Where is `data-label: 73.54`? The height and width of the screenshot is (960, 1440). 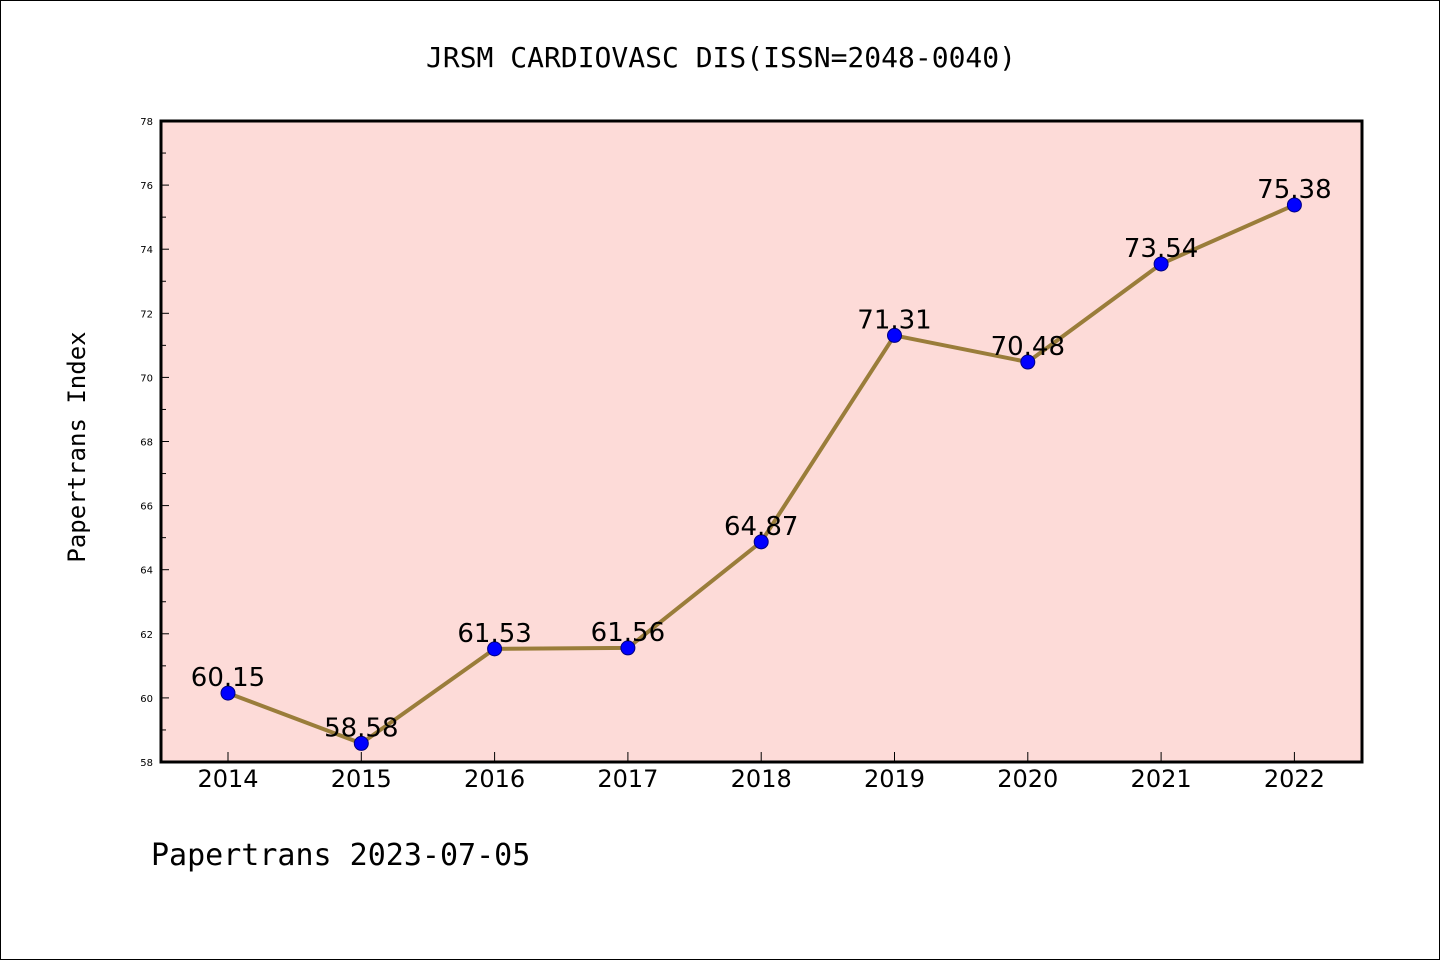 data-label: 73.54 is located at coordinates (1161, 249).